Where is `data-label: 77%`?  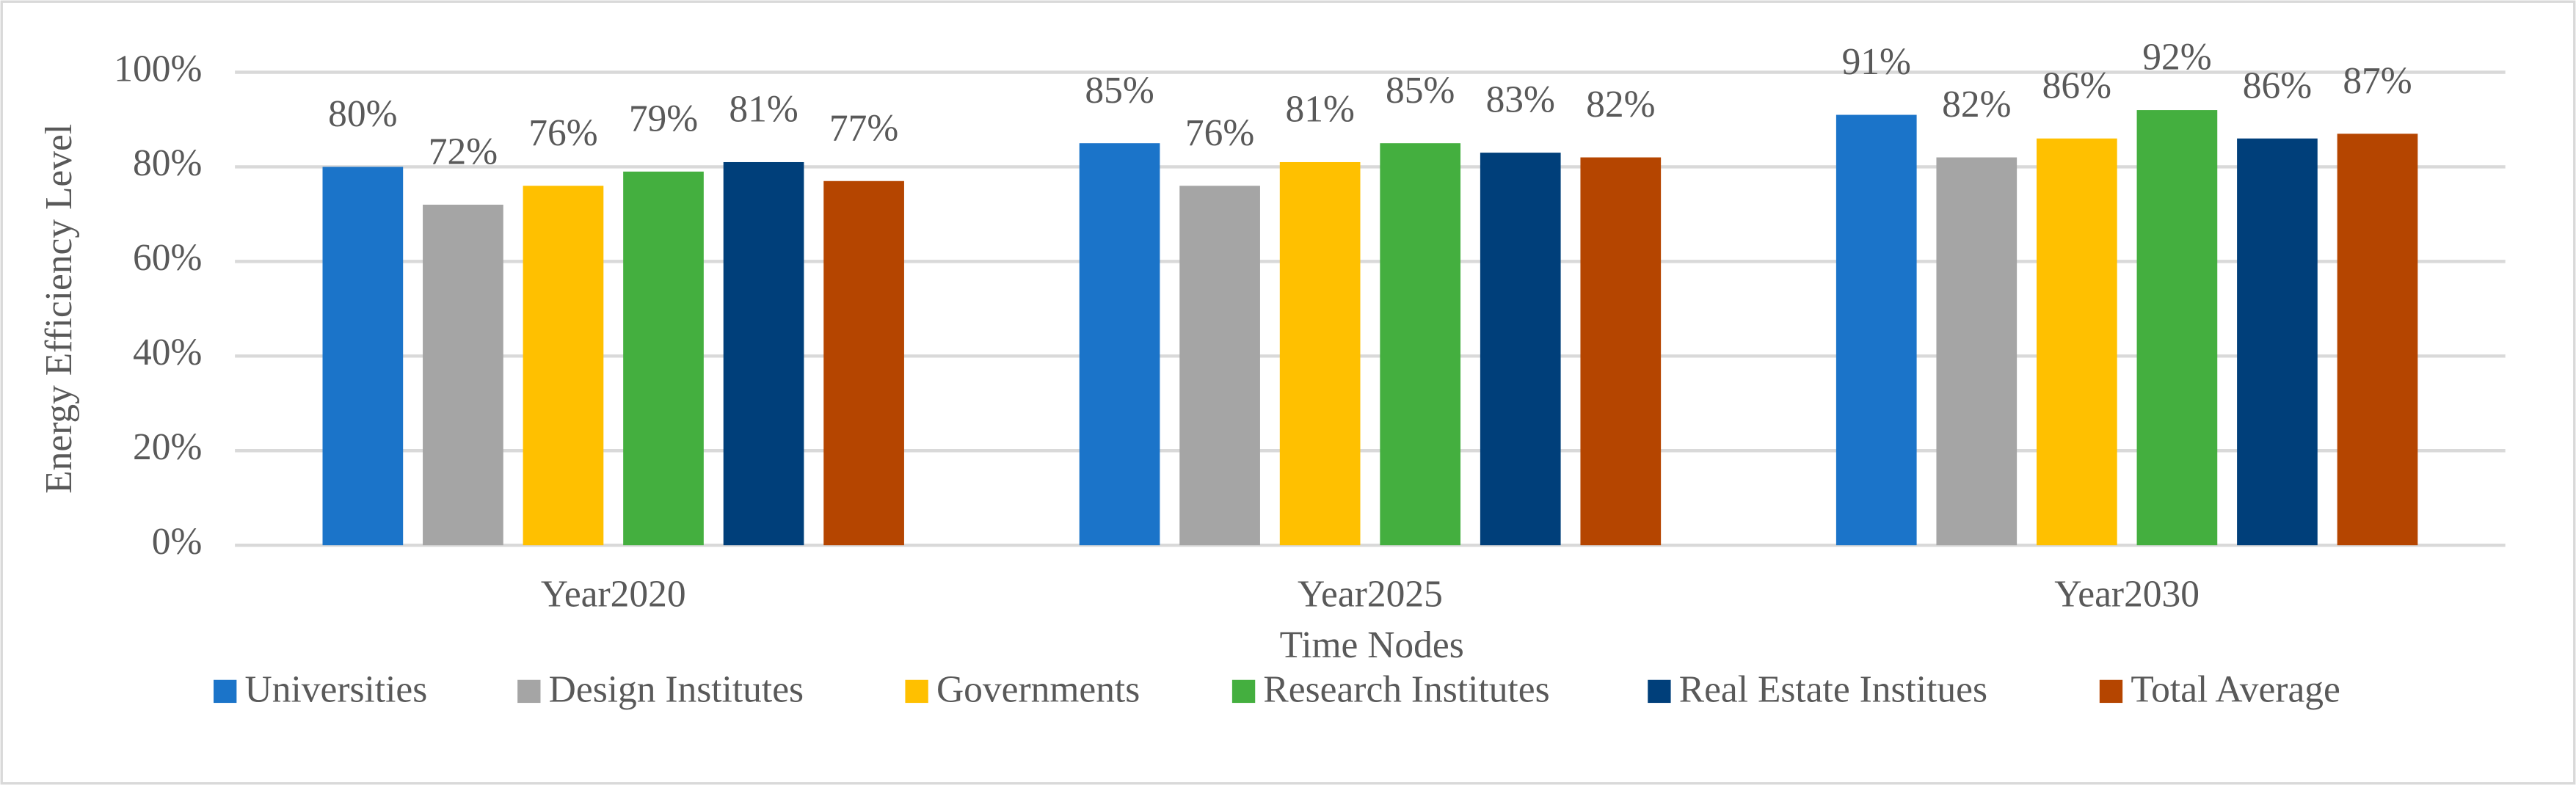
data-label: 77% is located at coordinates (863, 128).